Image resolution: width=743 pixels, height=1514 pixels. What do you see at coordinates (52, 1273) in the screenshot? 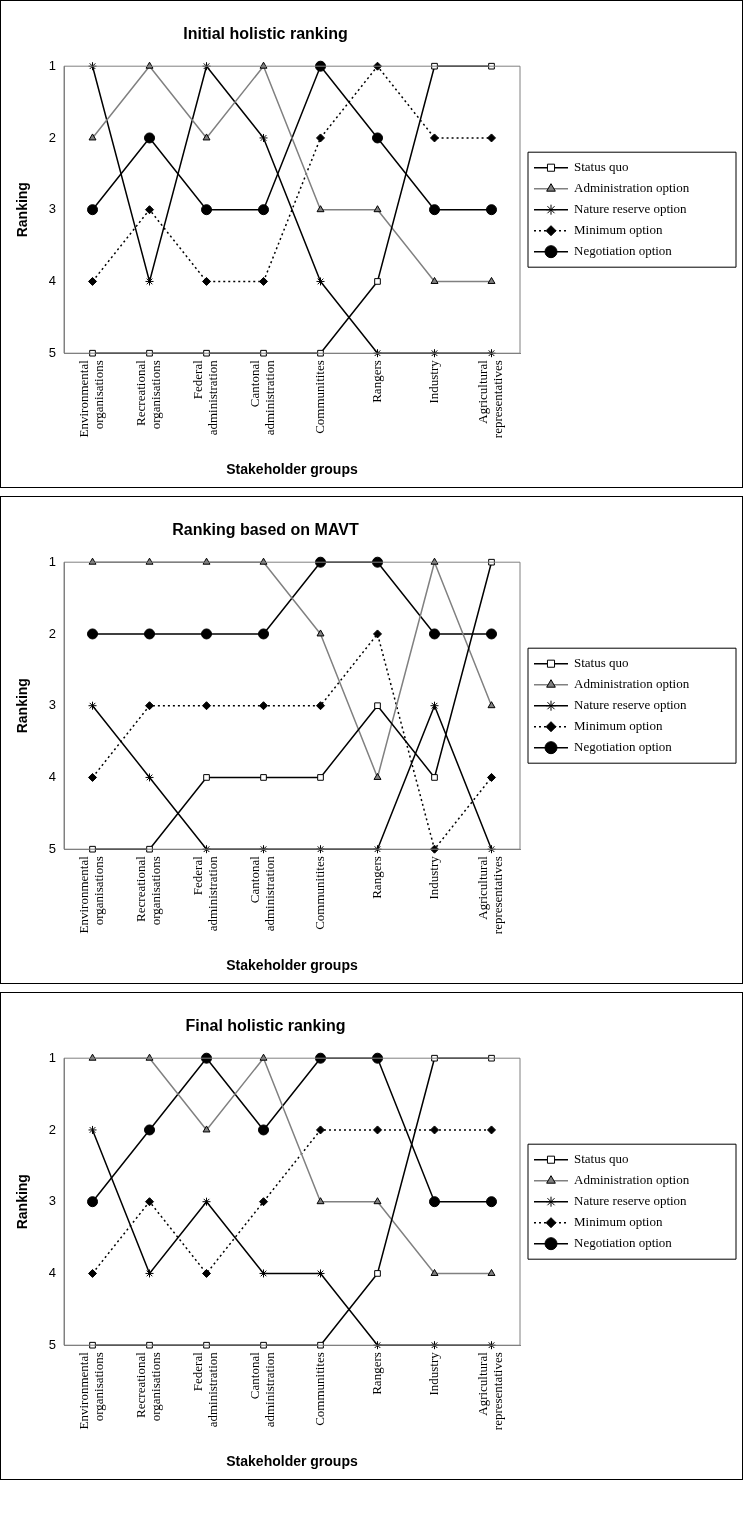
I see `y-tick-label: 4` at bounding box center [52, 1273].